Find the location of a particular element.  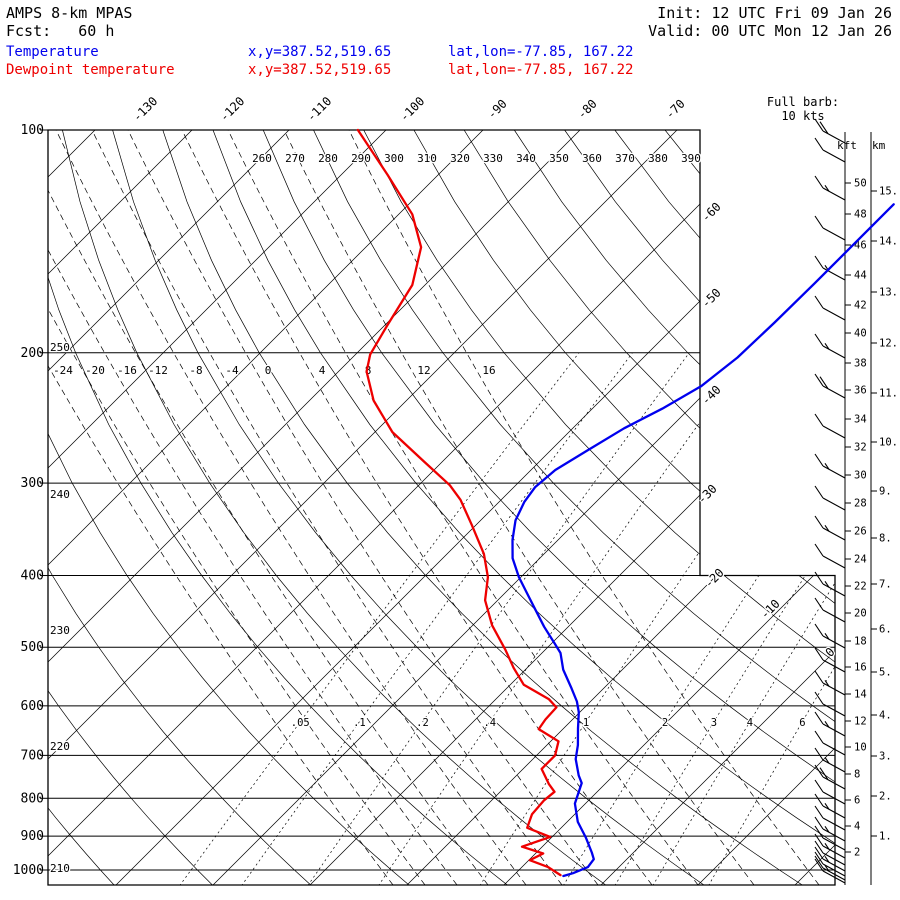

pressure-label: 700 is located at coordinates (32, 755).